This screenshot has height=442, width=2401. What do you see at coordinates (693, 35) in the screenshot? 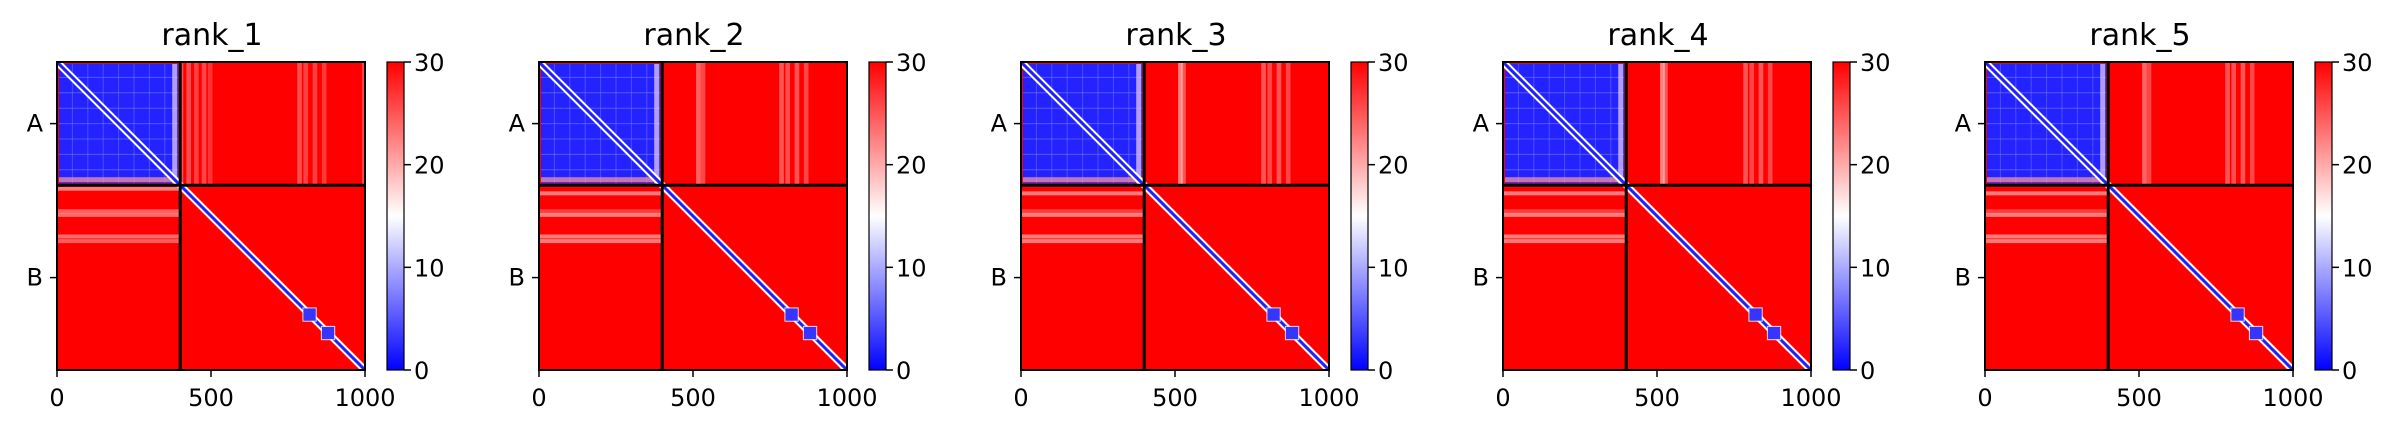
I see `chart-title: rank_2` at bounding box center [693, 35].